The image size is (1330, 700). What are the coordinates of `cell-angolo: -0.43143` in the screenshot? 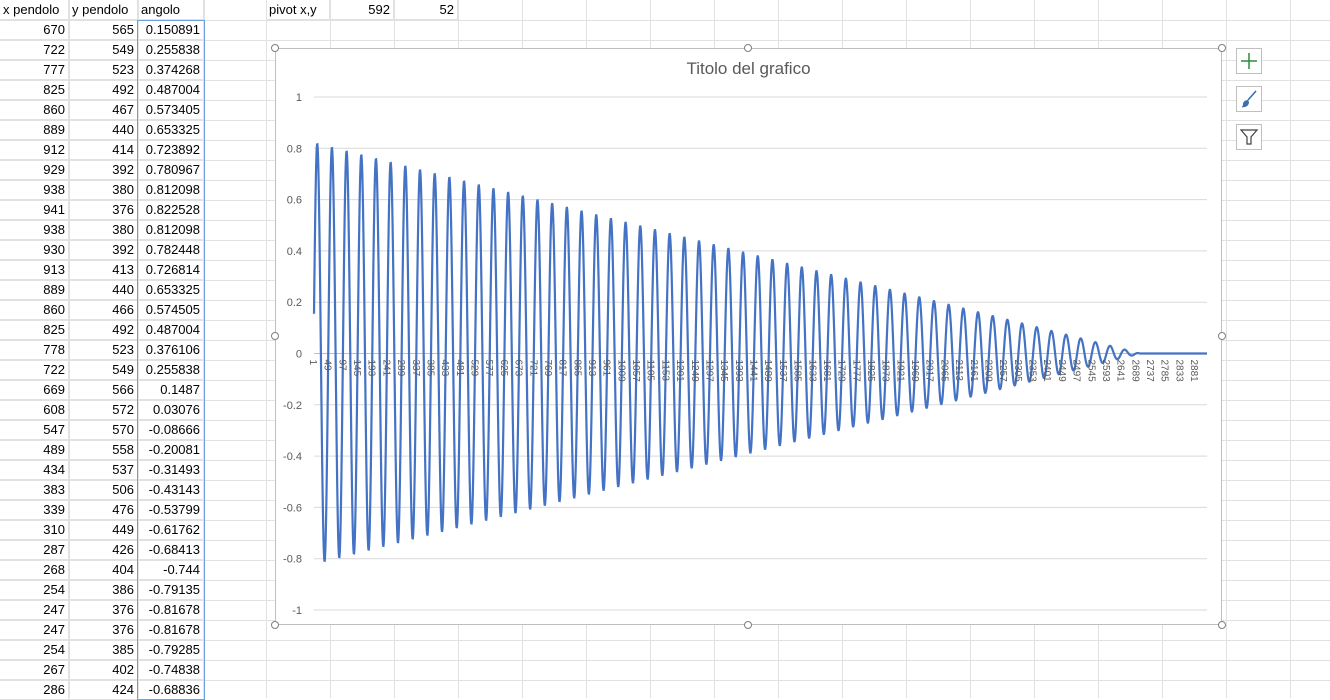 It's located at (171, 490).